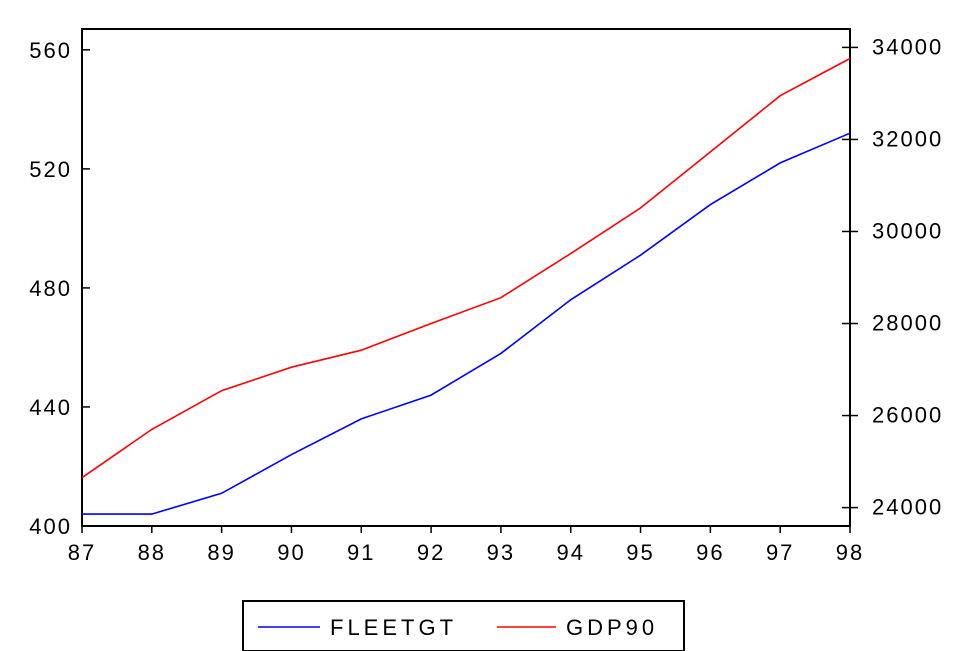 The width and height of the screenshot is (964, 651). What do you see at coordinates (892, 277) in the screenshot?
I see `right-axis: 24000 26000 28000 30000 32000 34000` at bounding box center [892, 277].